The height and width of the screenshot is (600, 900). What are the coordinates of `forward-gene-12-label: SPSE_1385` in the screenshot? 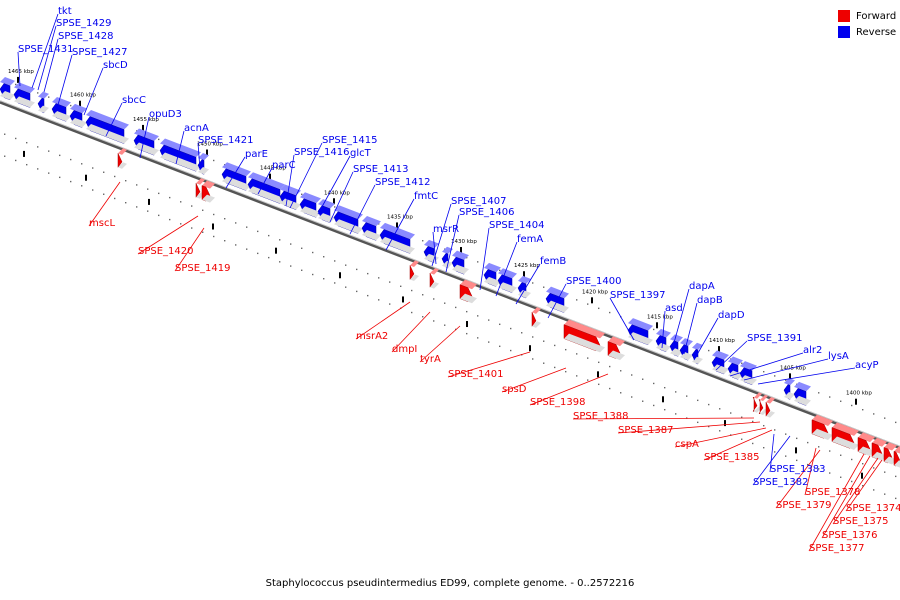 It's located at (732, 457).